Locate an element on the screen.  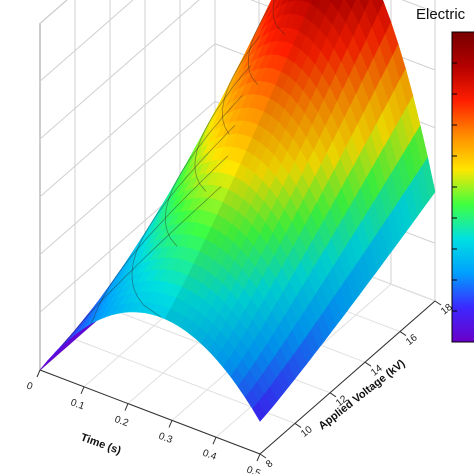
voltage-tick-label: 10 is located at coordinates (307, 432).